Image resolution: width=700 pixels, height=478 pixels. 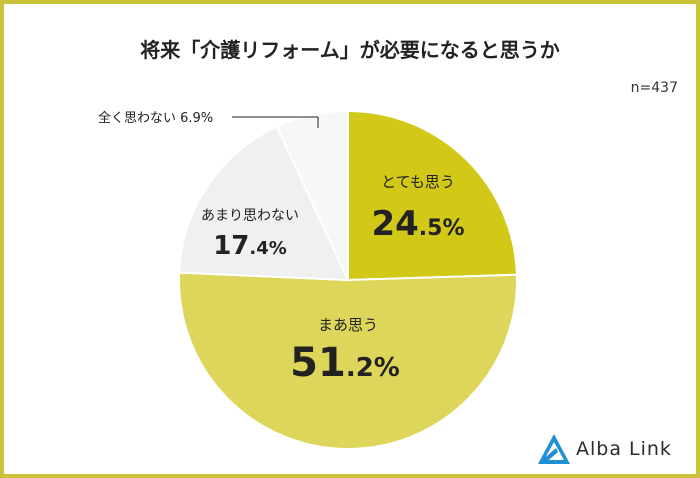 I want to click on slice-value-very: 24.5%, so click(x=417, y=224).